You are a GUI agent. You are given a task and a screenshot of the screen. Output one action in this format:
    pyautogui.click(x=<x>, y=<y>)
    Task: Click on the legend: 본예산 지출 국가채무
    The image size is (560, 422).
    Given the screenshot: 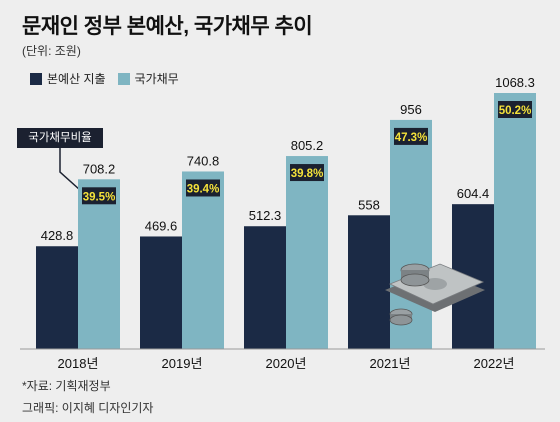 What is the action you would take?
    pyautogui.click(x=110, y=78)
    